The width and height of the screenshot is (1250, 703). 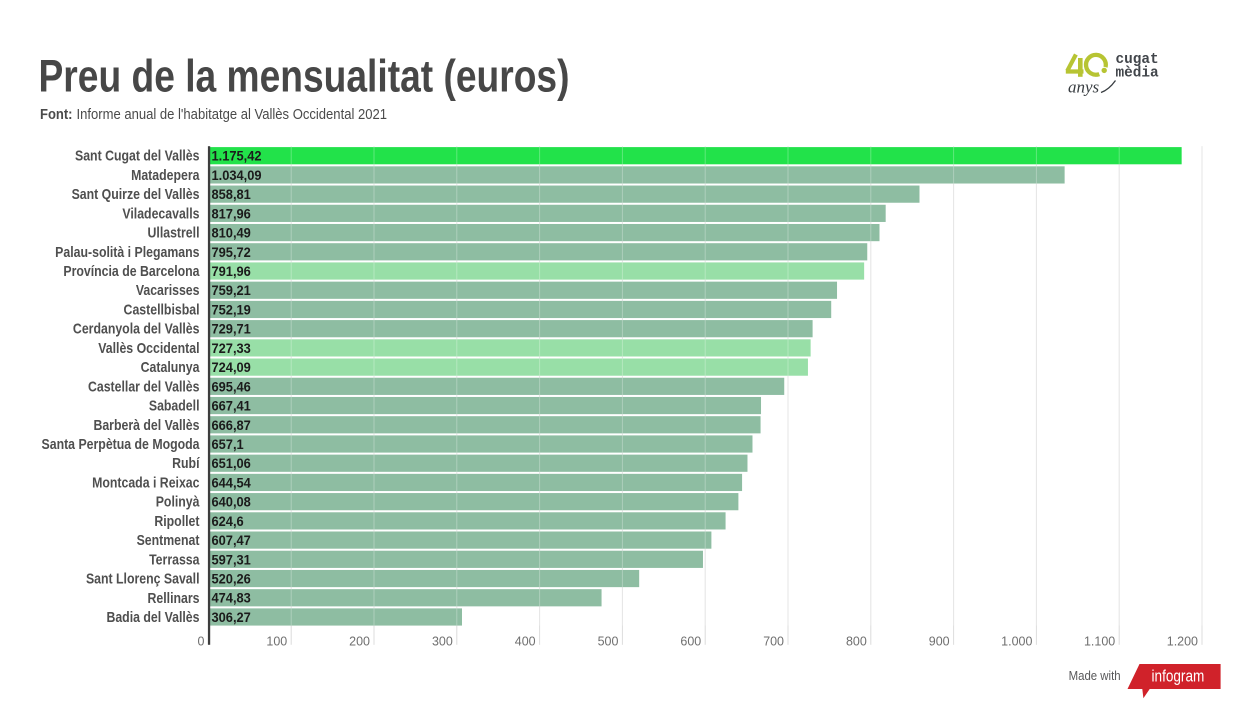 What do you see at coordinates (131, 271) in the screenshot?
I see `svg-text: Província de Barcelona` at bounding box center [131, 271].